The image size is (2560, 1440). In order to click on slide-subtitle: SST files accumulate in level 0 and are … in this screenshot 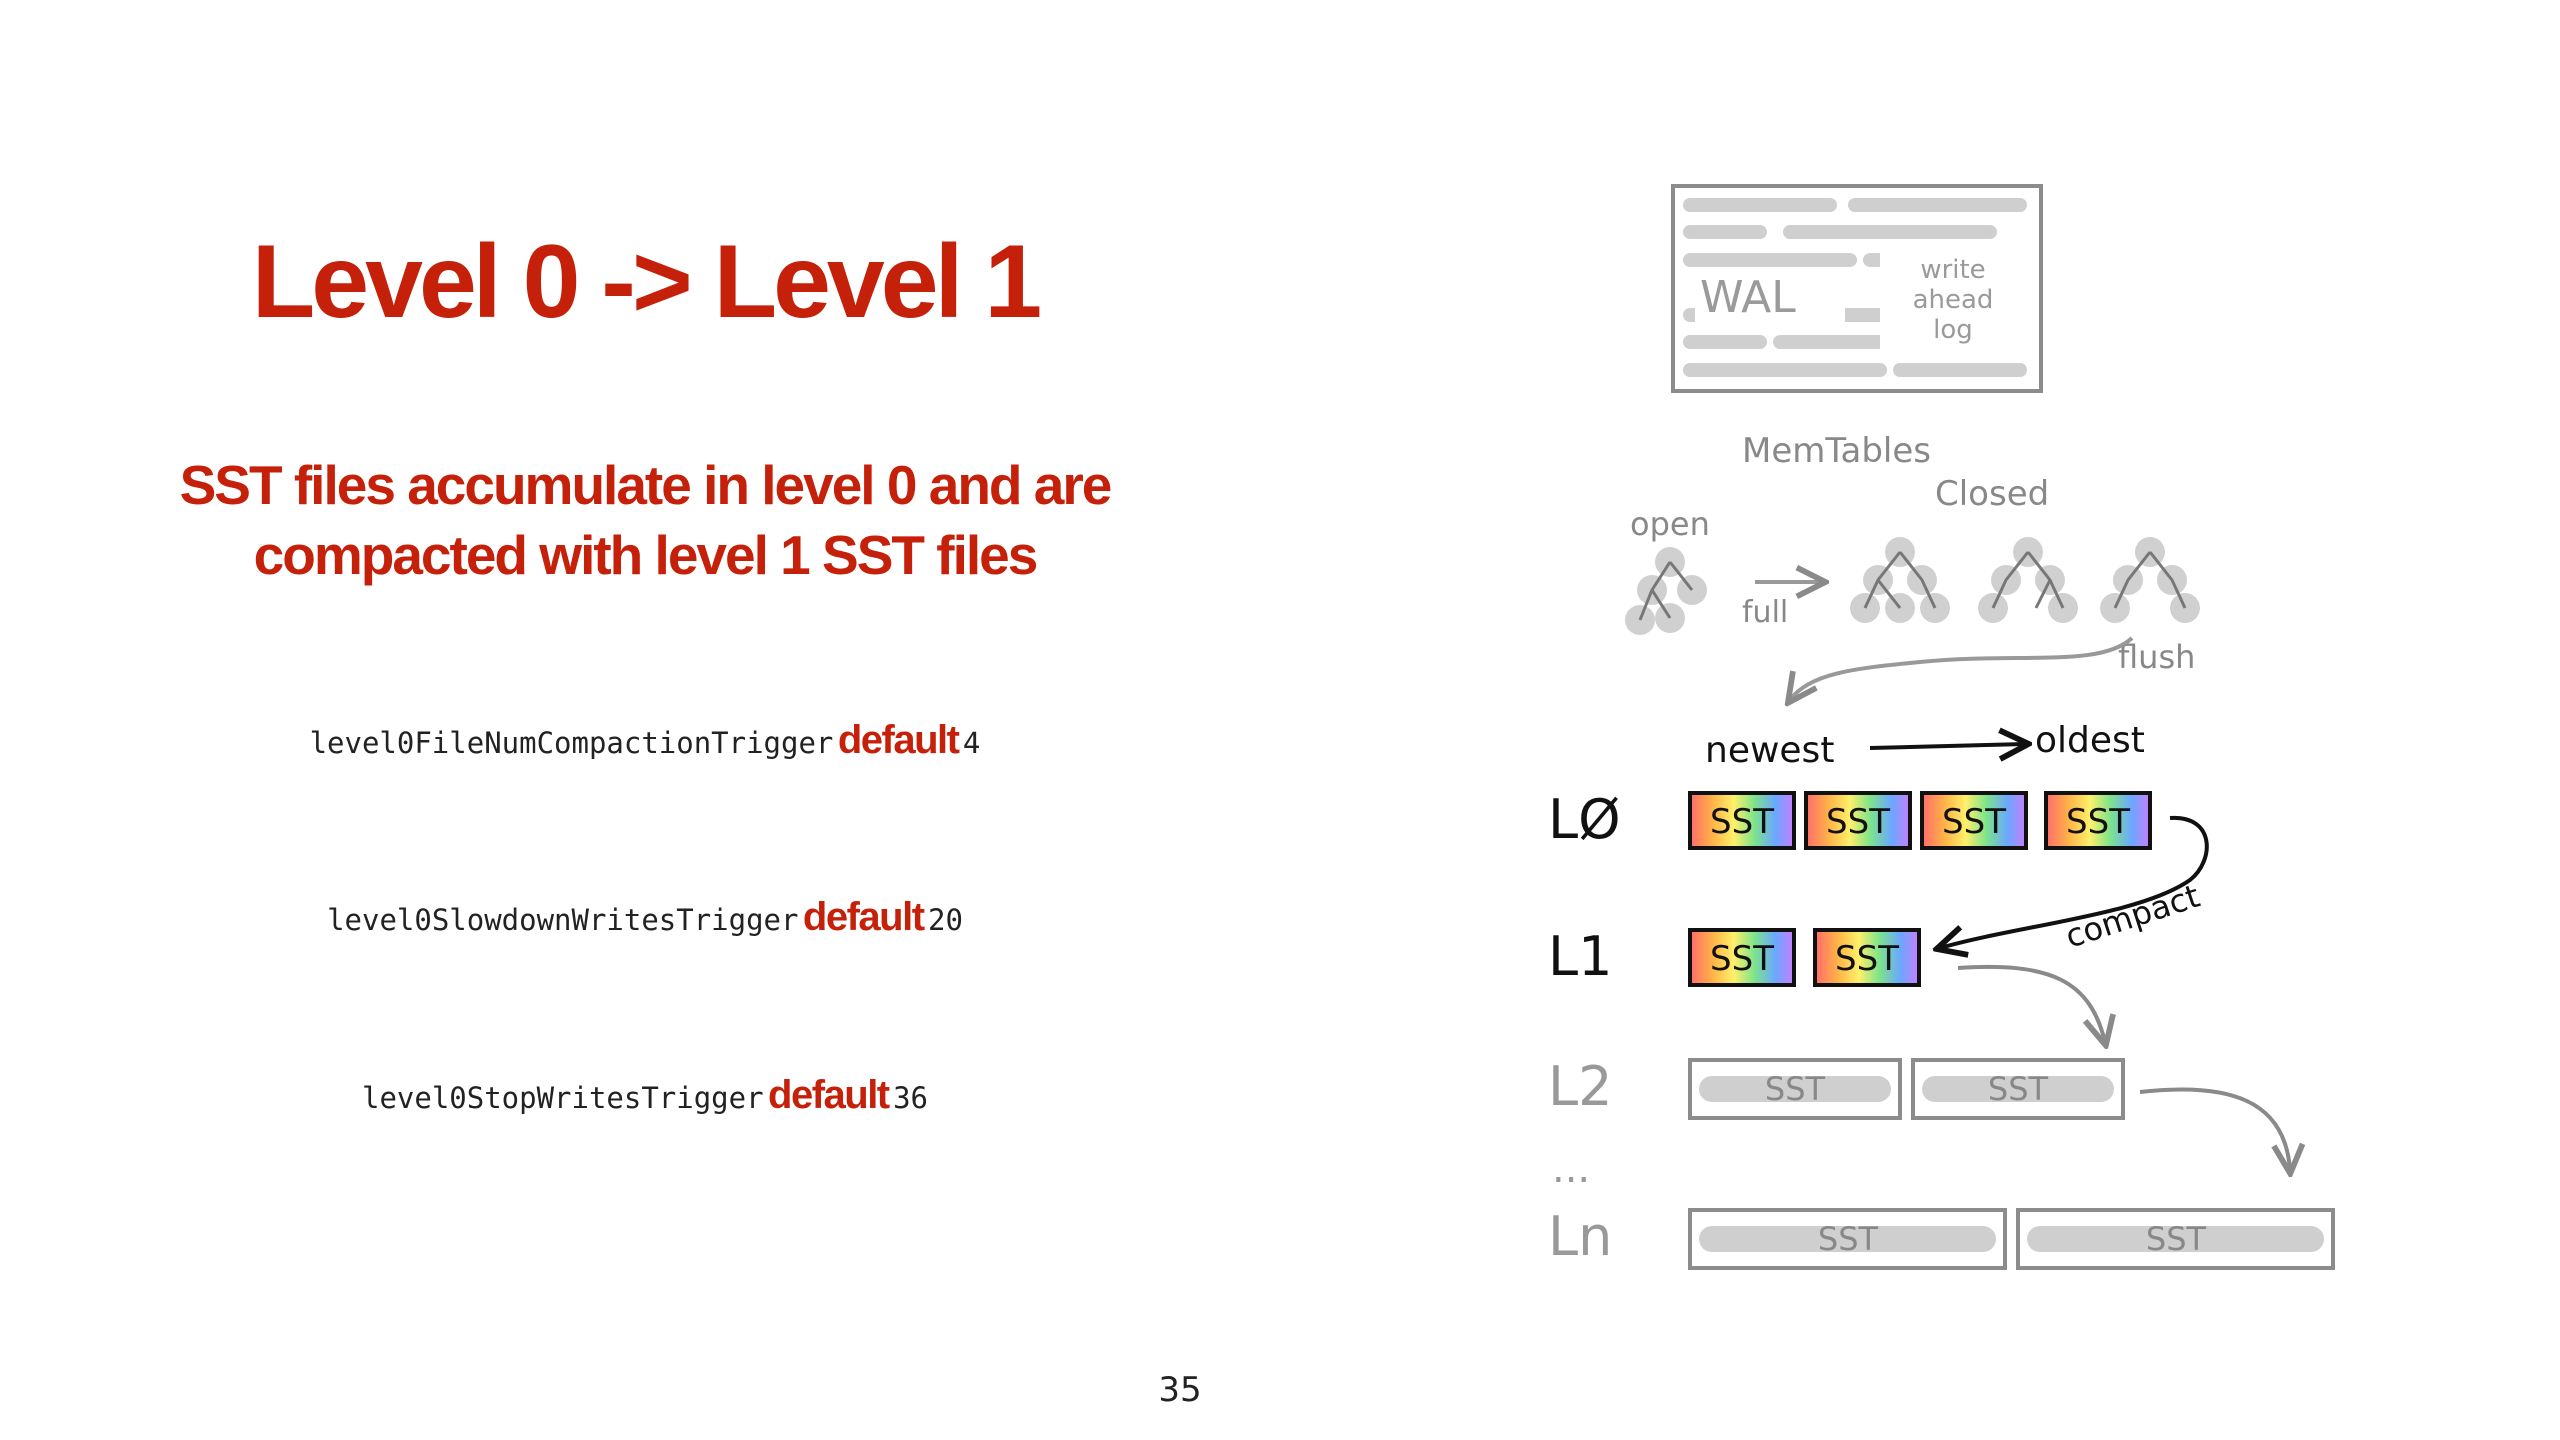, I will do `click(645, 520)`.